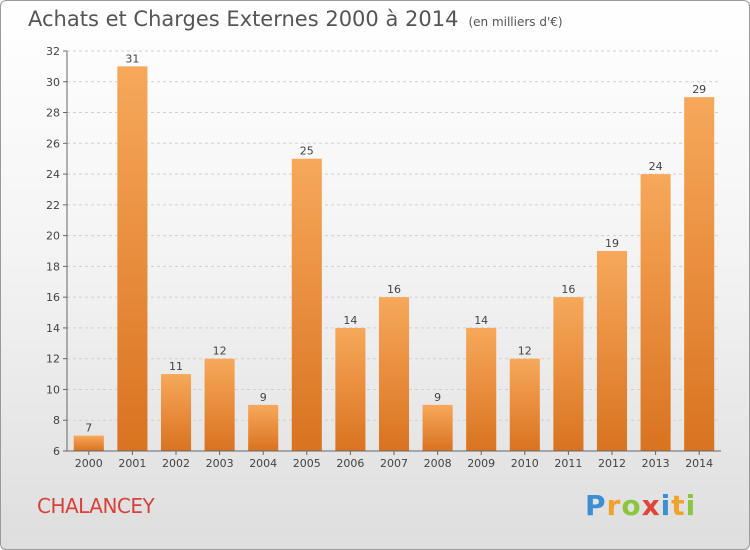 This screenshot has height=550, width=750. I want to click on x-tick-label: 2006, so click(350, 463).